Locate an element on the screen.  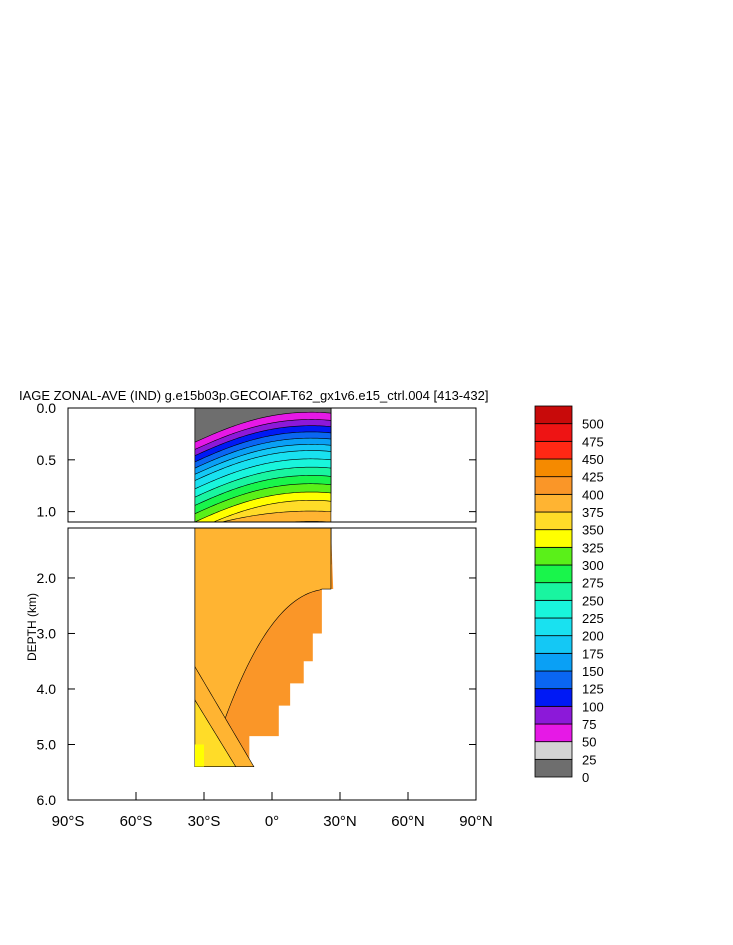
top-panel-frame is located at coordinates (272, 465).